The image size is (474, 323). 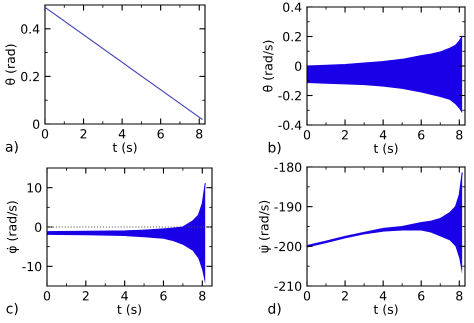 I want to click on y-axis-title: θ (rad), so click(x=11, y=64).